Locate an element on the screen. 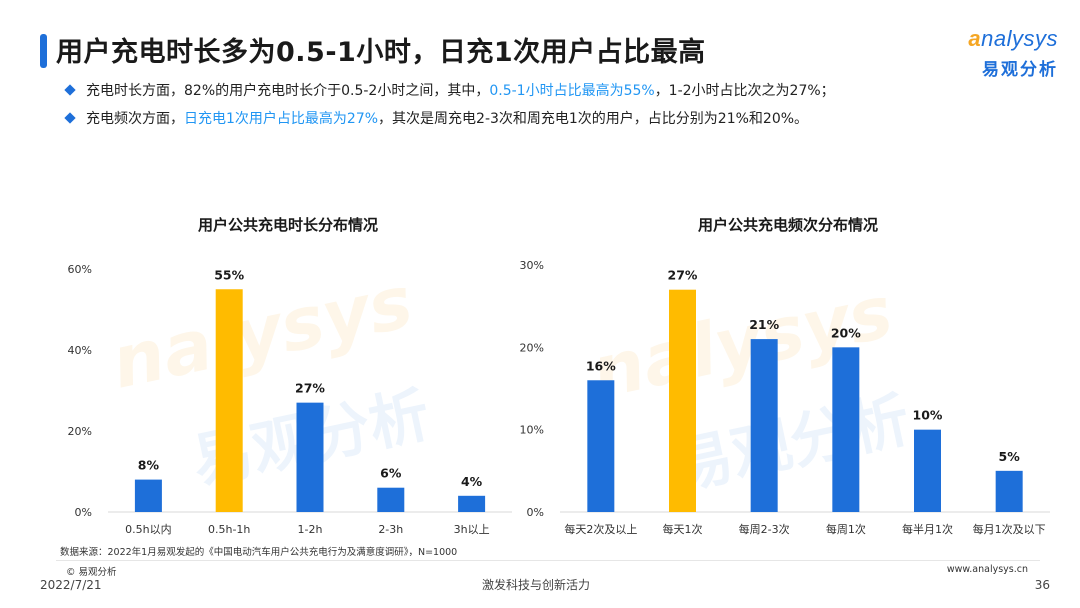  data-label: 6% is located at coordinates (391, 473).